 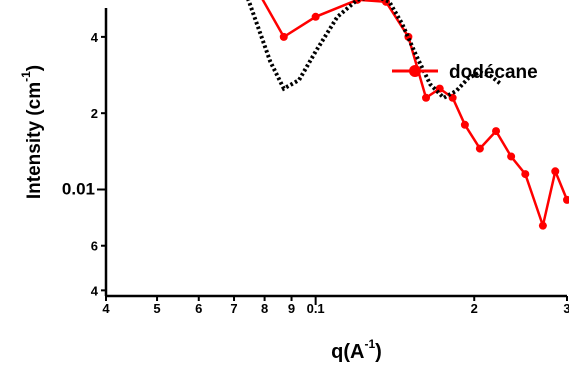 What do you see at coordinates (198, 308) in the screenshot?
I see `x-tick-label: 6` at bounding box center [198, 308].